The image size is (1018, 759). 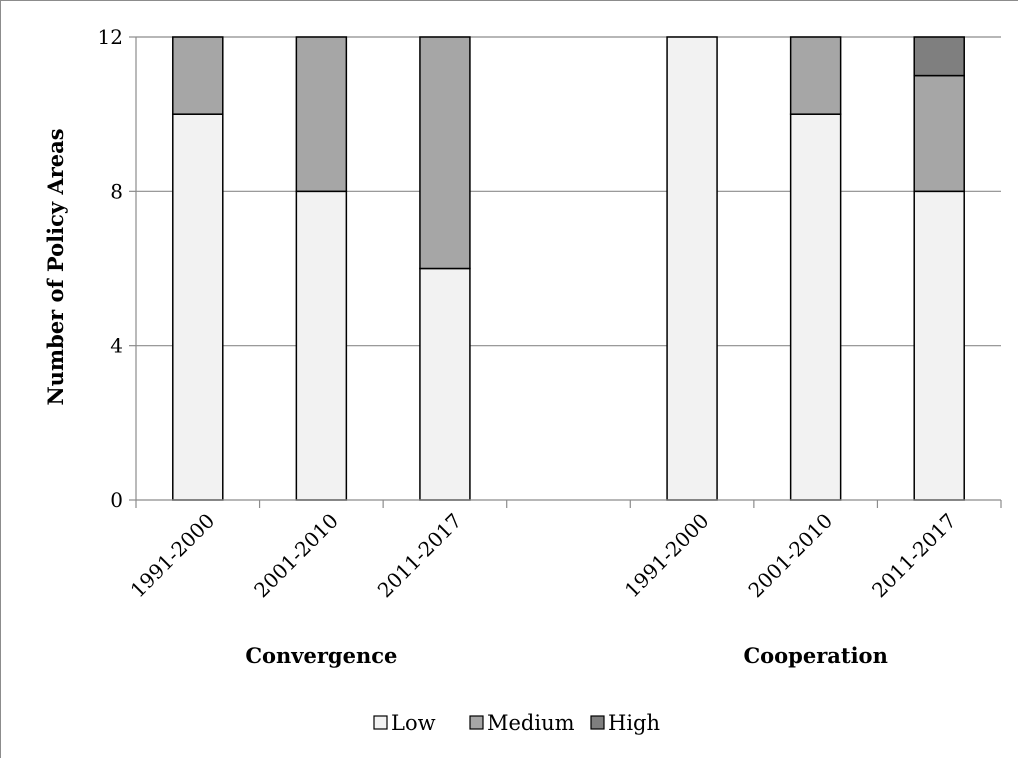 What do you see at coordinates (110, 37) in the screenshot?
I see `y-tick-label: 12` at bounding box center [110, 37].